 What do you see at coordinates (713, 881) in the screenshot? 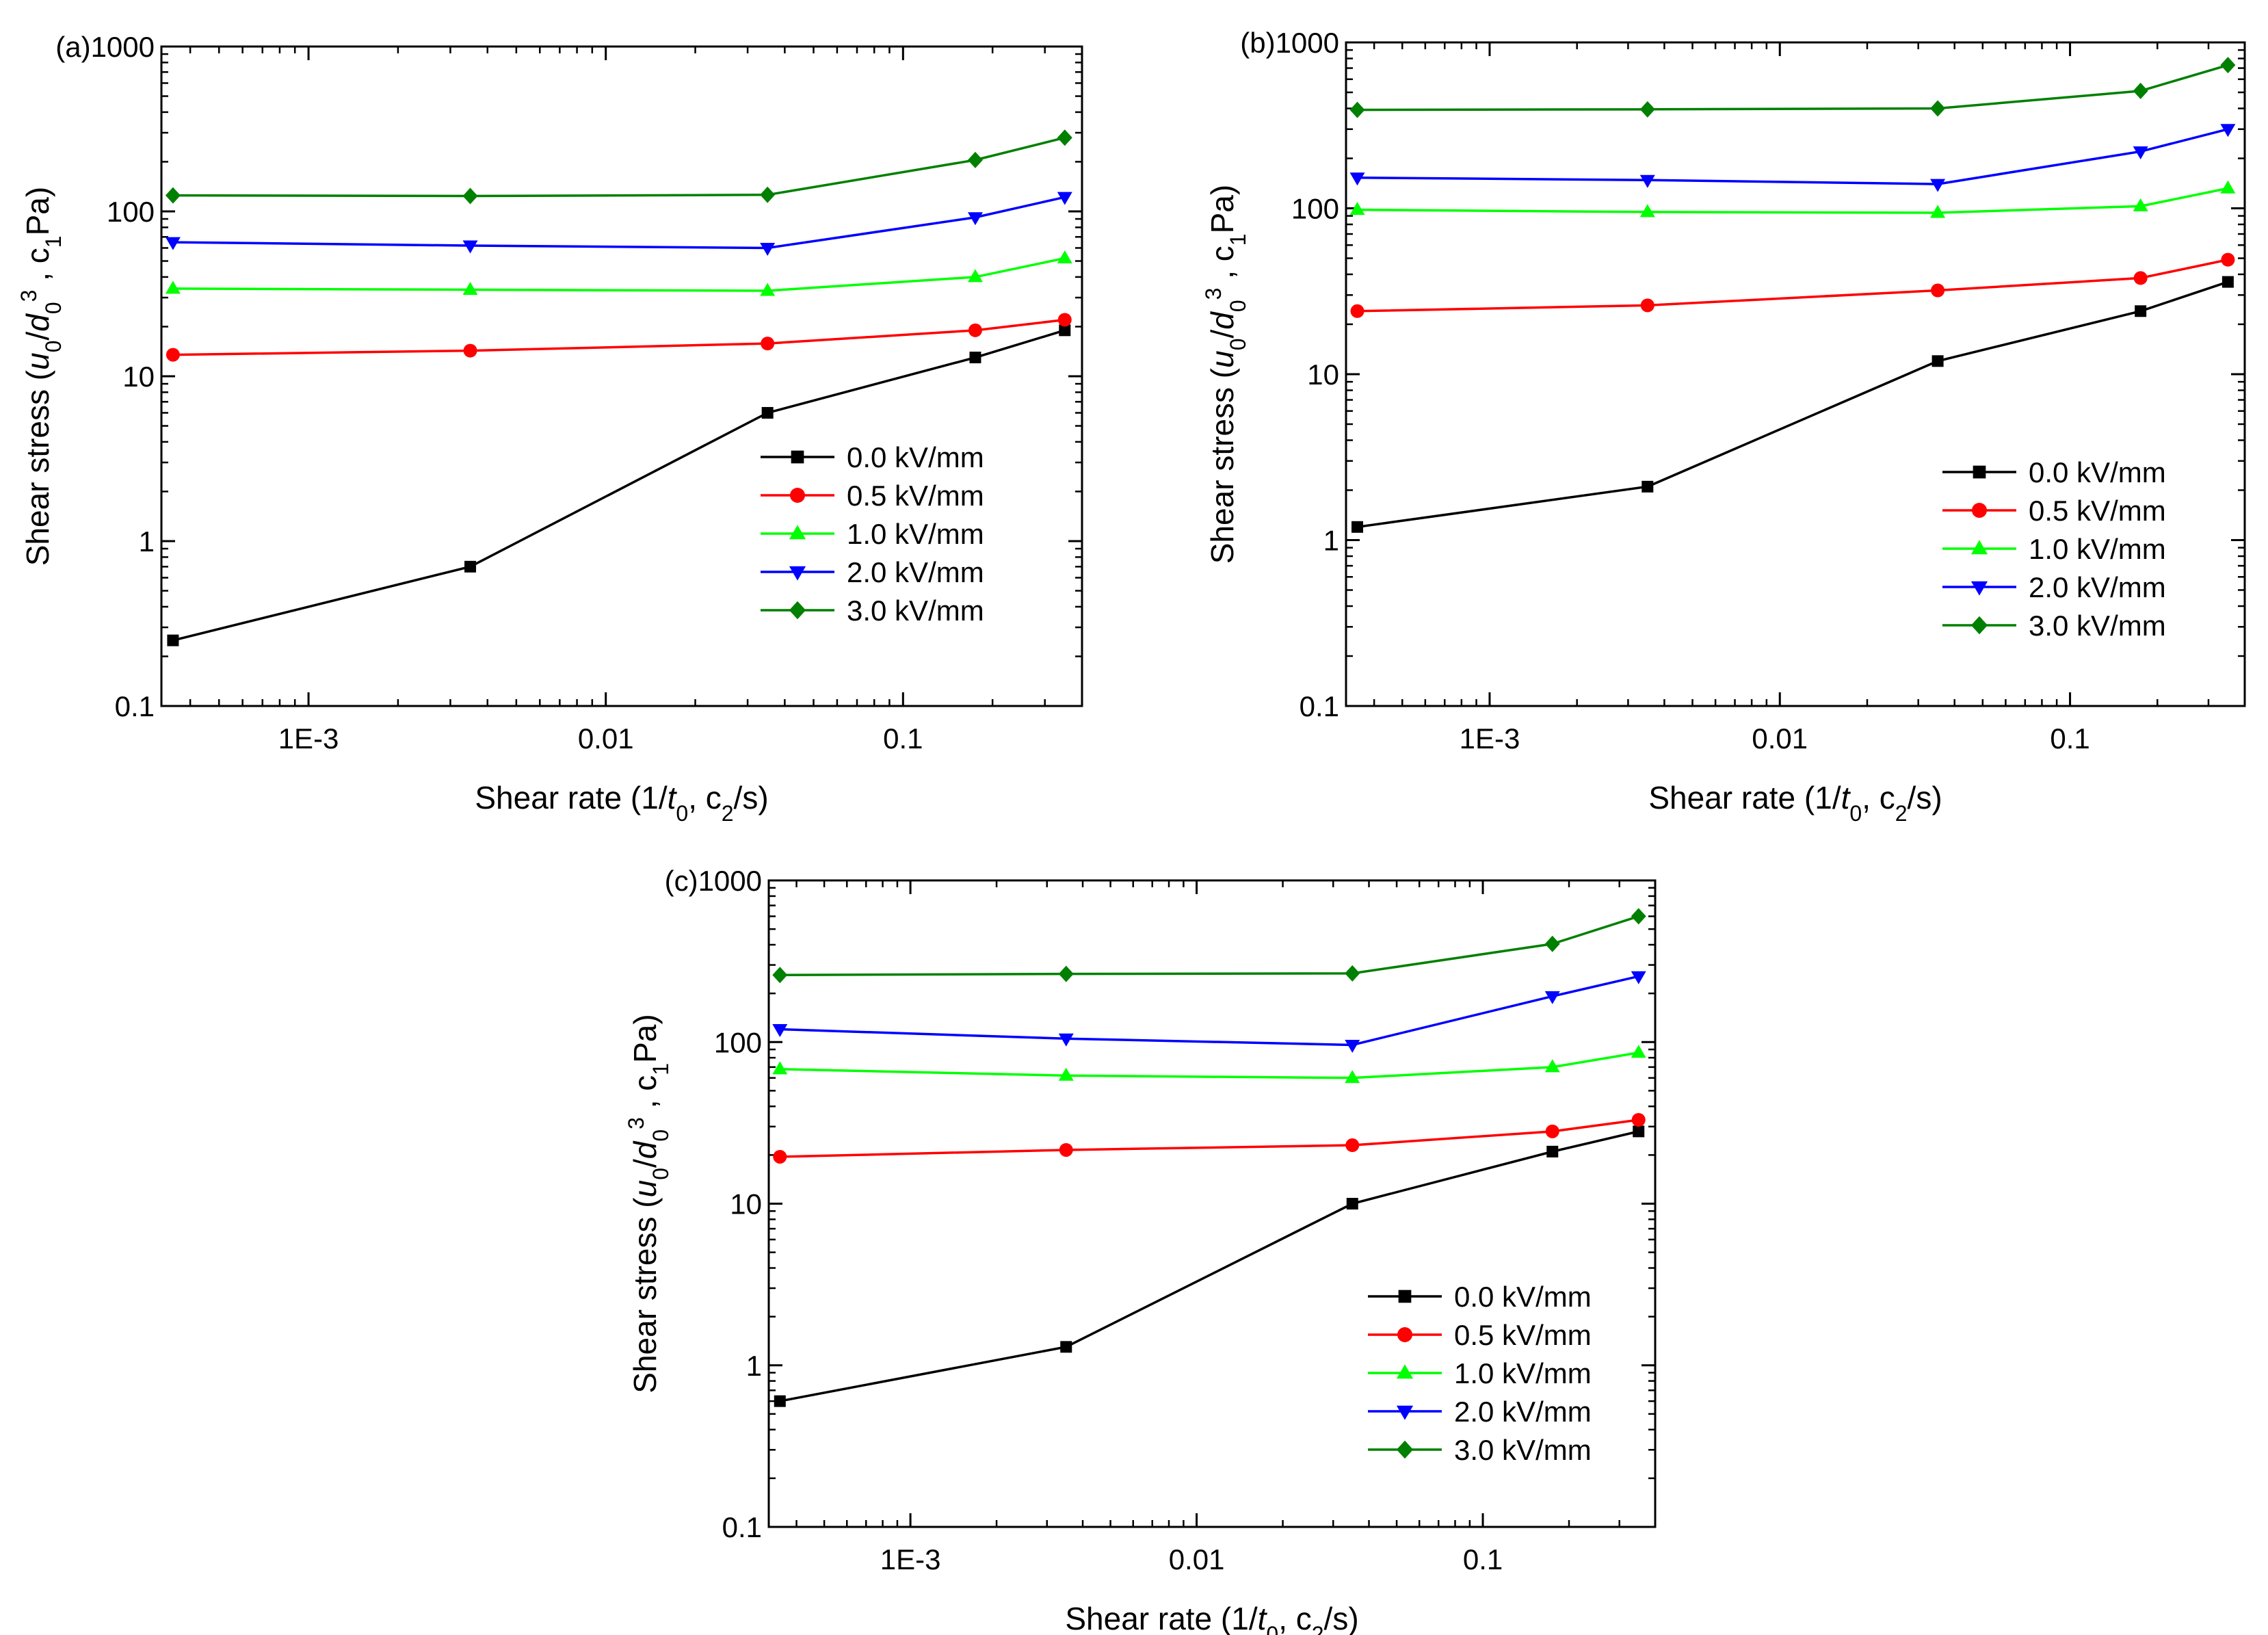
I see `panel-label: (c)1000` at bounding box center [713, 881].